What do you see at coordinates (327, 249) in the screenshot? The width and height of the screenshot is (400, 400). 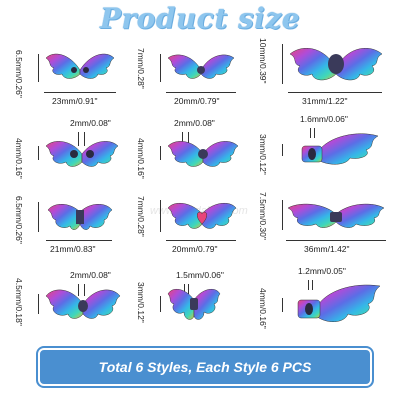 I see `width-label: 36mm/1.42"` at bounding box center [327, 249].